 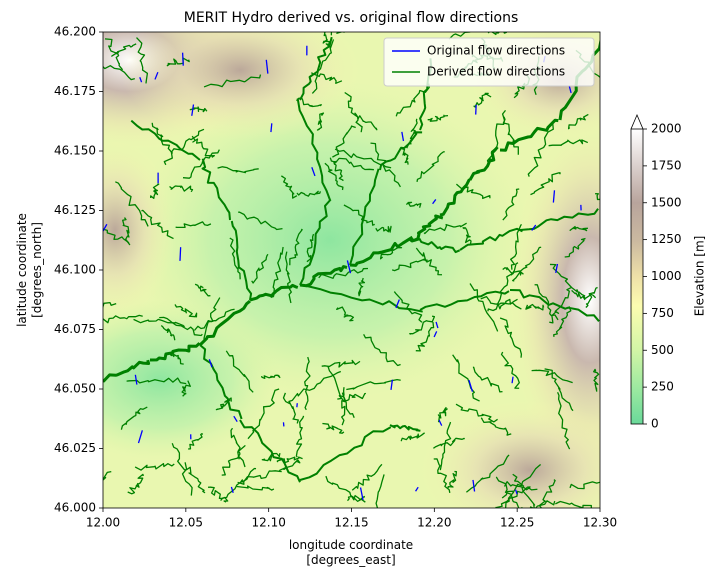 What do you see at coordinates (662, 387) in the screenshot?
I see `colorbar-tick-label: 250` at bounding box center [662, 387].